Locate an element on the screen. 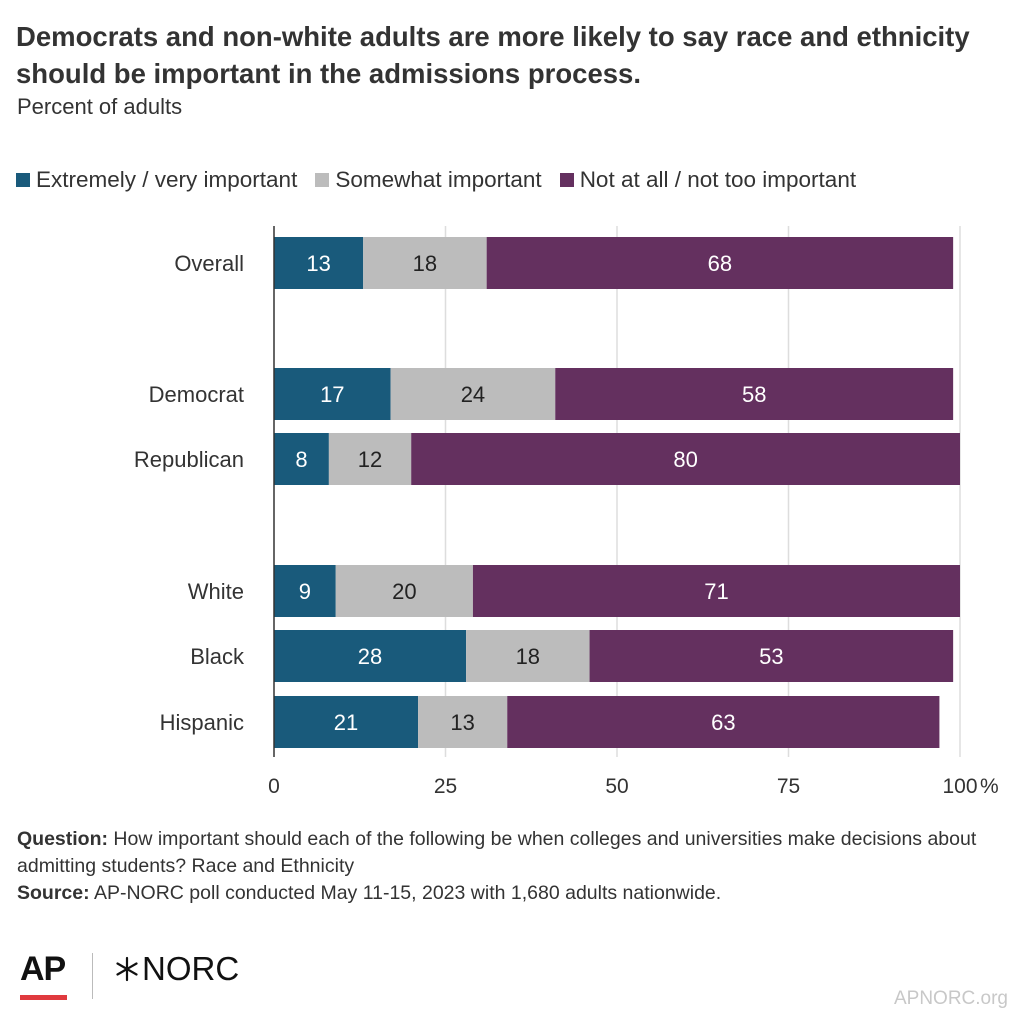  category-label: Black is located at coordinates (217, 656).